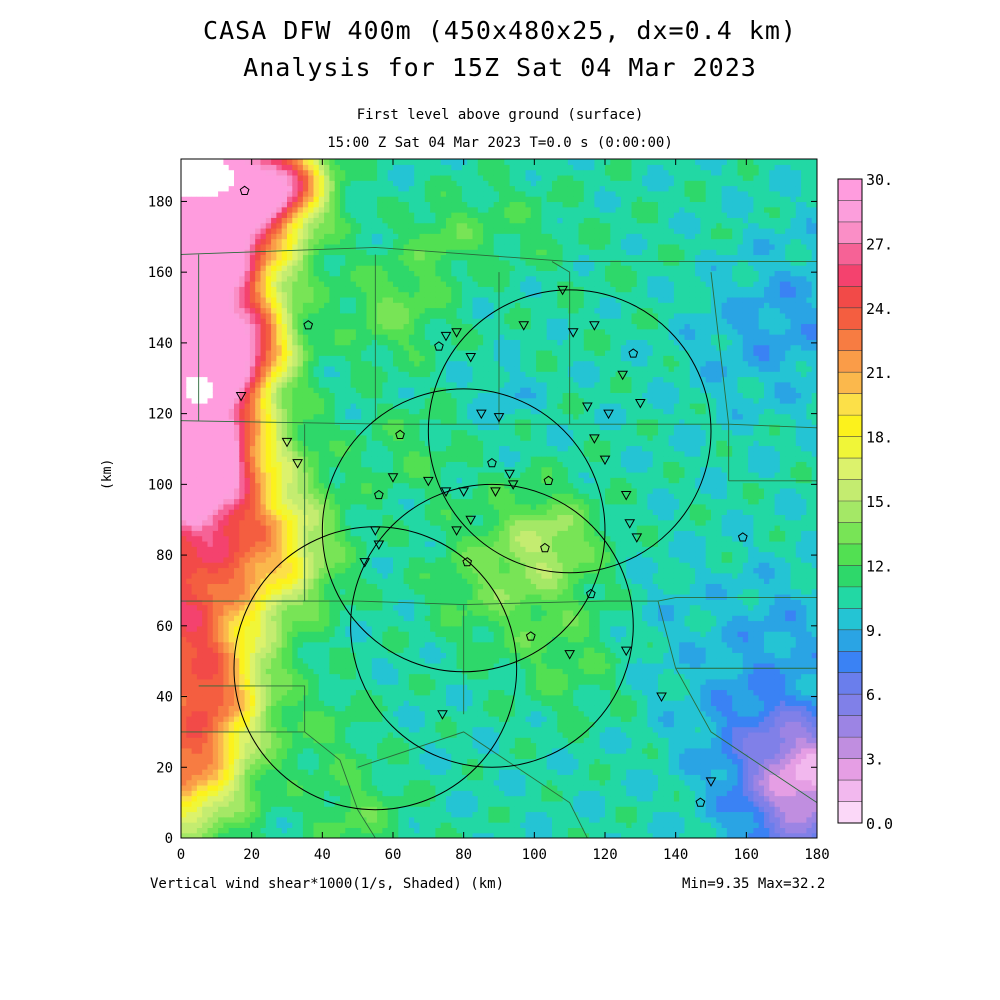 This screenshot has height=1000, width=1000. I want to click on colorbar: 0.0 3. 6. 9. 12. 15. 18. 21. 24. 27. 30., so click(865, 502).